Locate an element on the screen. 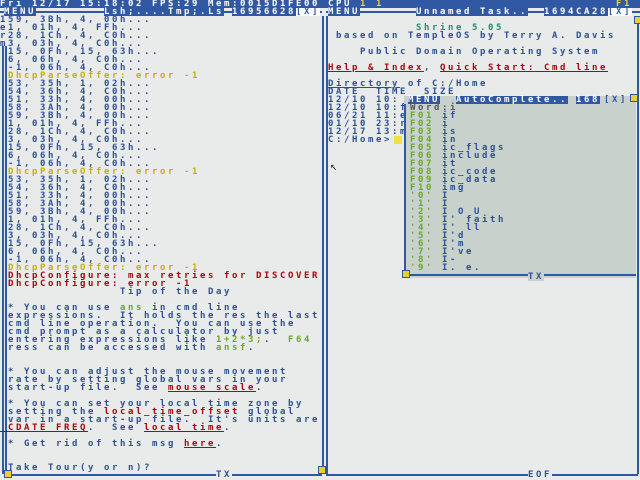  autocomplete-key: '1' is located at coordinates (422, 204).